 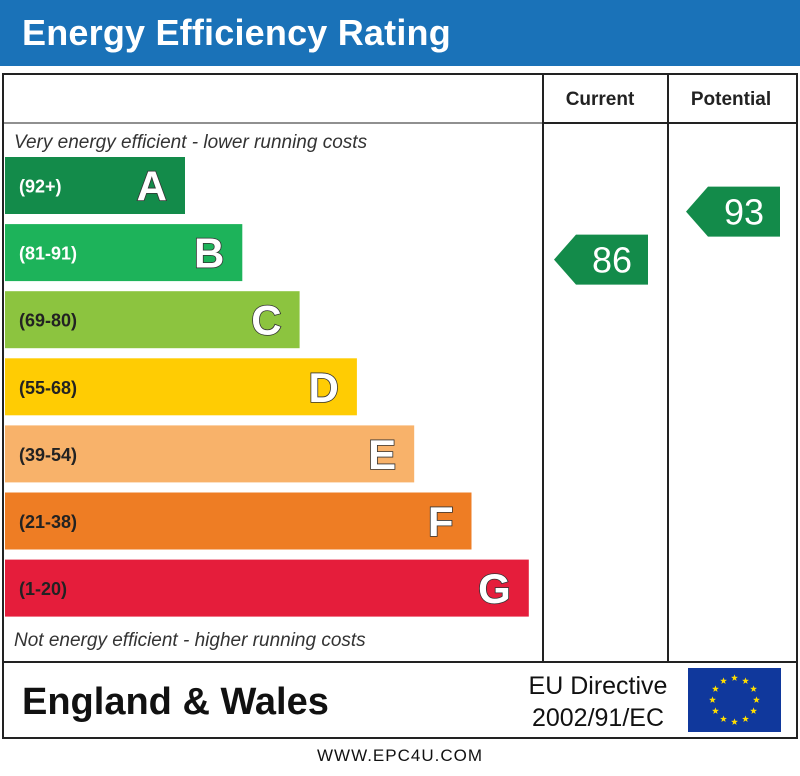 I want to click on band-letter-e: E, so click(x=382, y=454).